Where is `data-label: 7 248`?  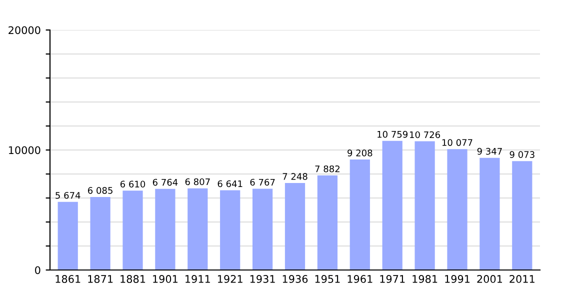
data-label: 7 248 is located at coordinates (295, 176).